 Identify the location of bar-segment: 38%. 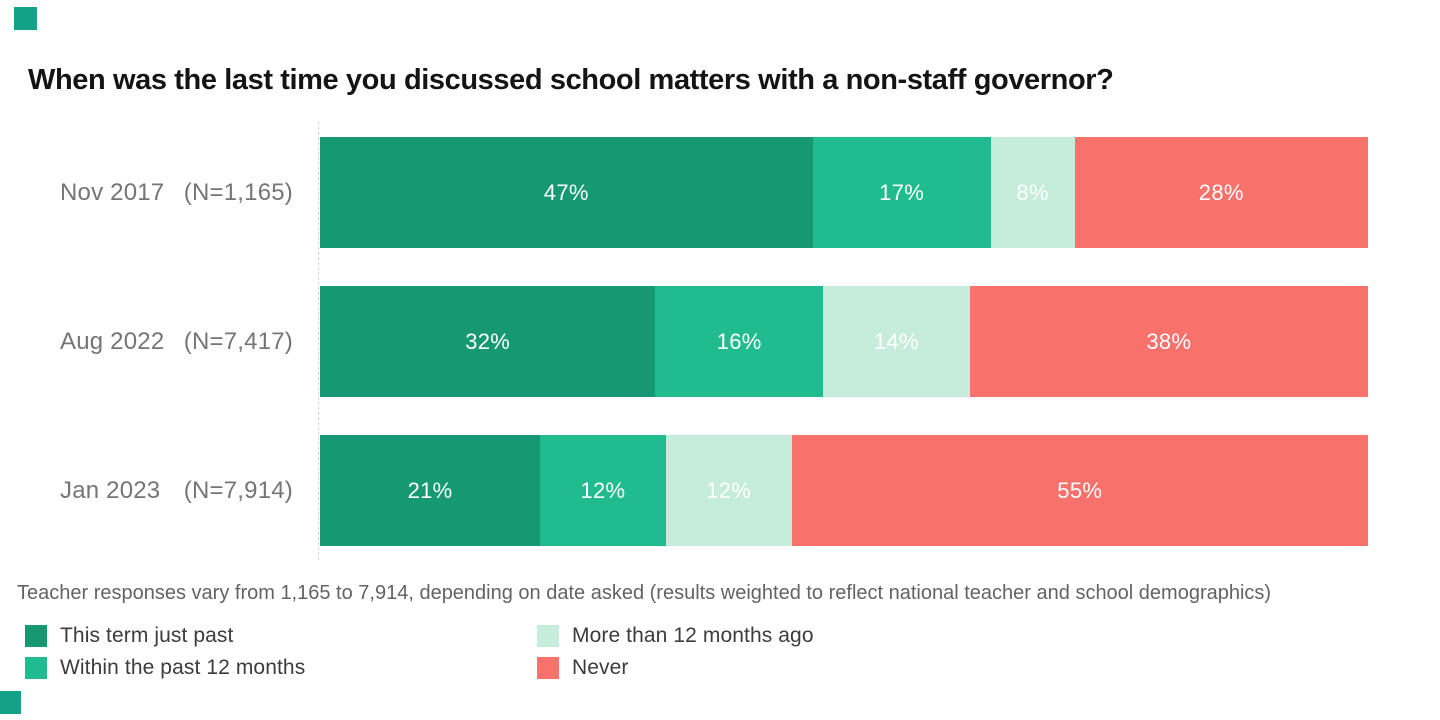
(1168, 341).